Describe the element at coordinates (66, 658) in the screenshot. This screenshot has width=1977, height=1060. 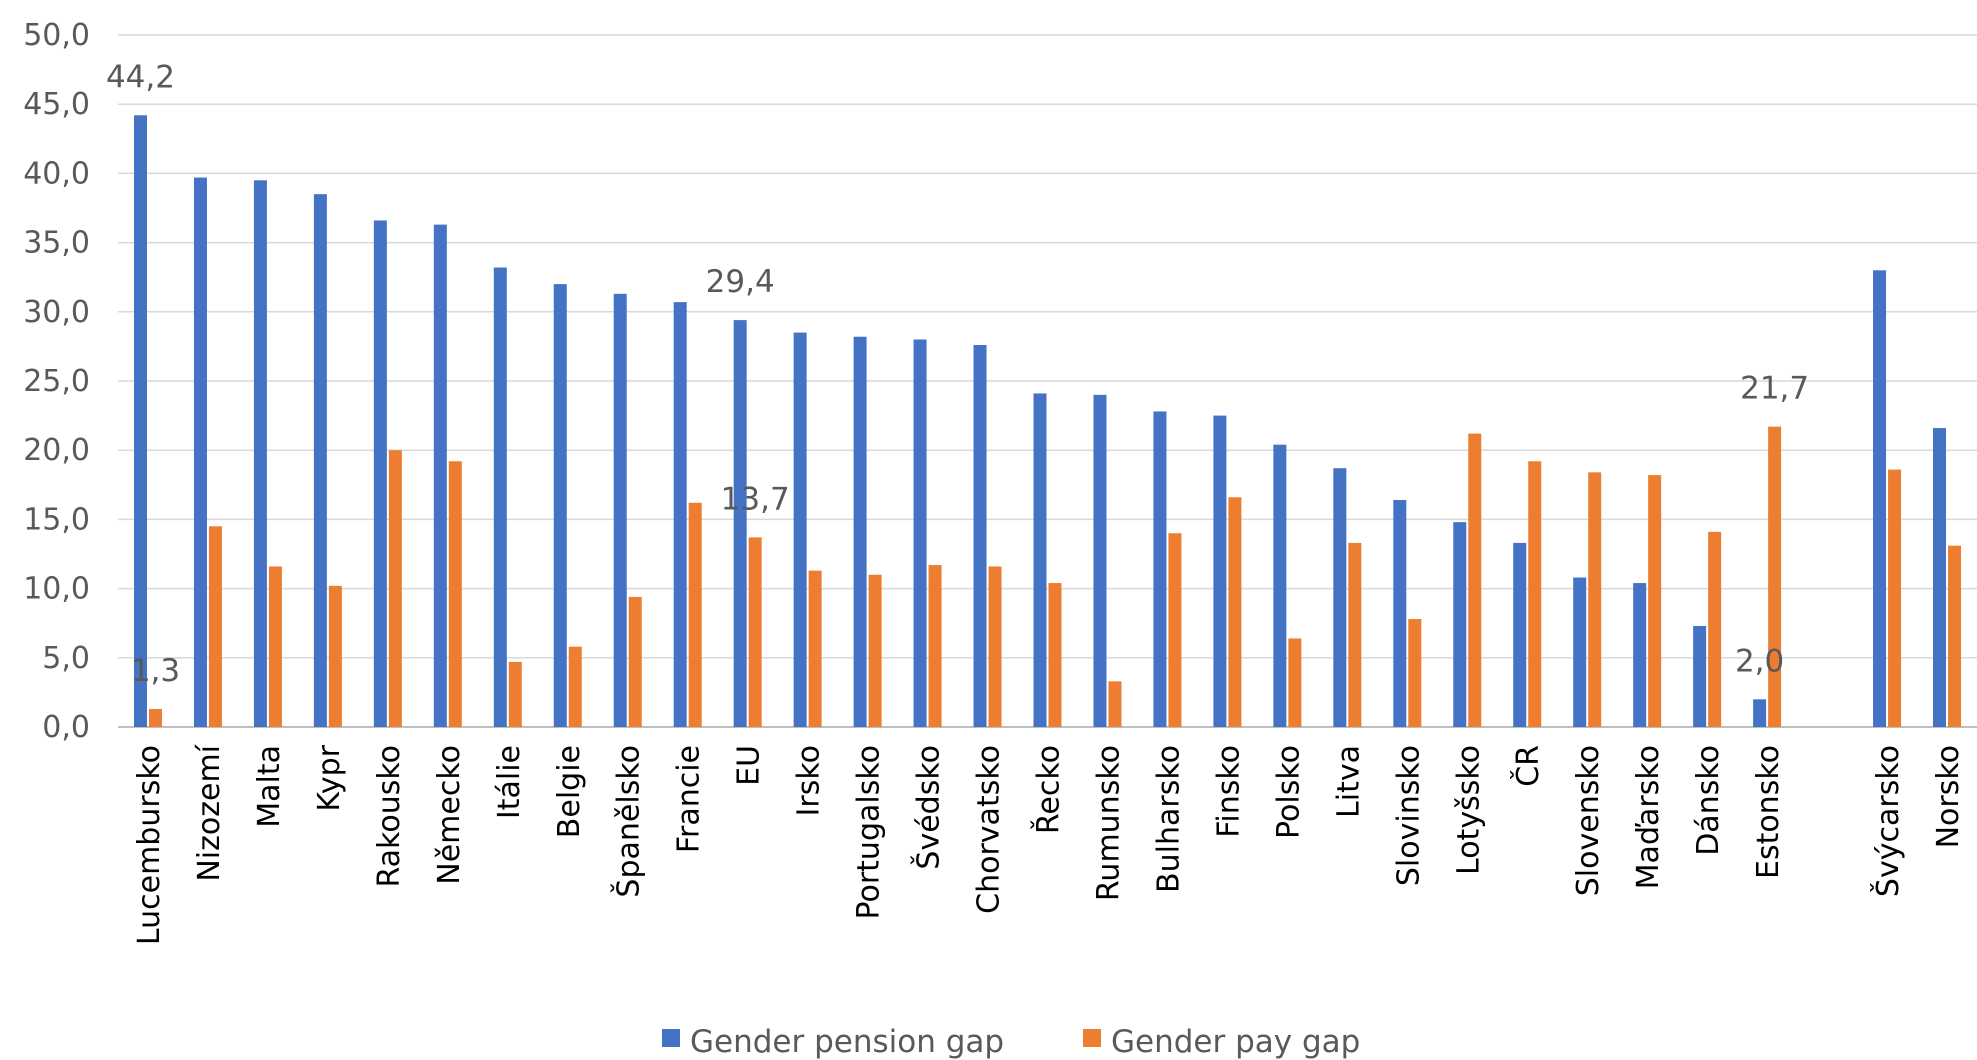
I see `y-tick-label: 5,0` at that location.